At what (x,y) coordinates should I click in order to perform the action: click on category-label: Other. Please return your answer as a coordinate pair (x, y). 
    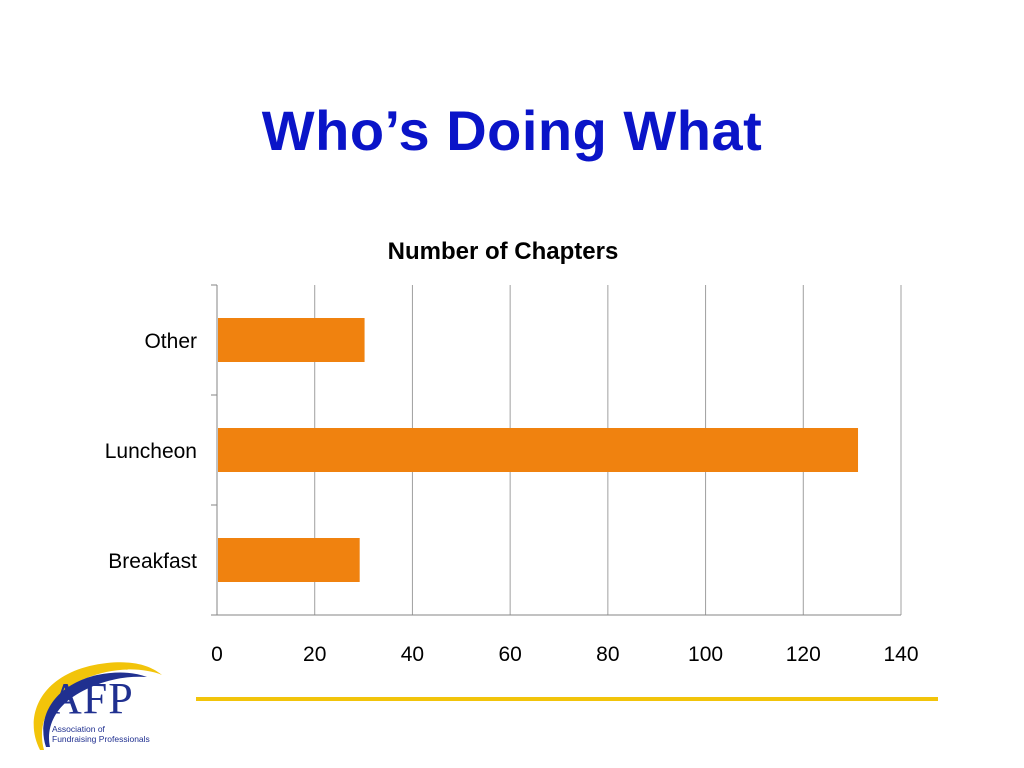
    Looking at the image, I should click on (170, 341).